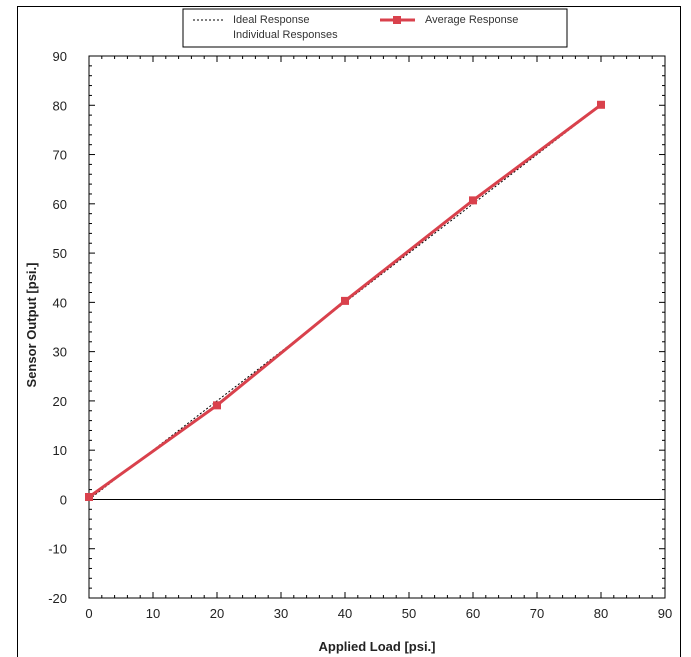 The image size is (691, 657). What do you see at coordinates (60, 450) in the screenshot?
I see `y-tick-label: 10` at bounding box center [60, 450].